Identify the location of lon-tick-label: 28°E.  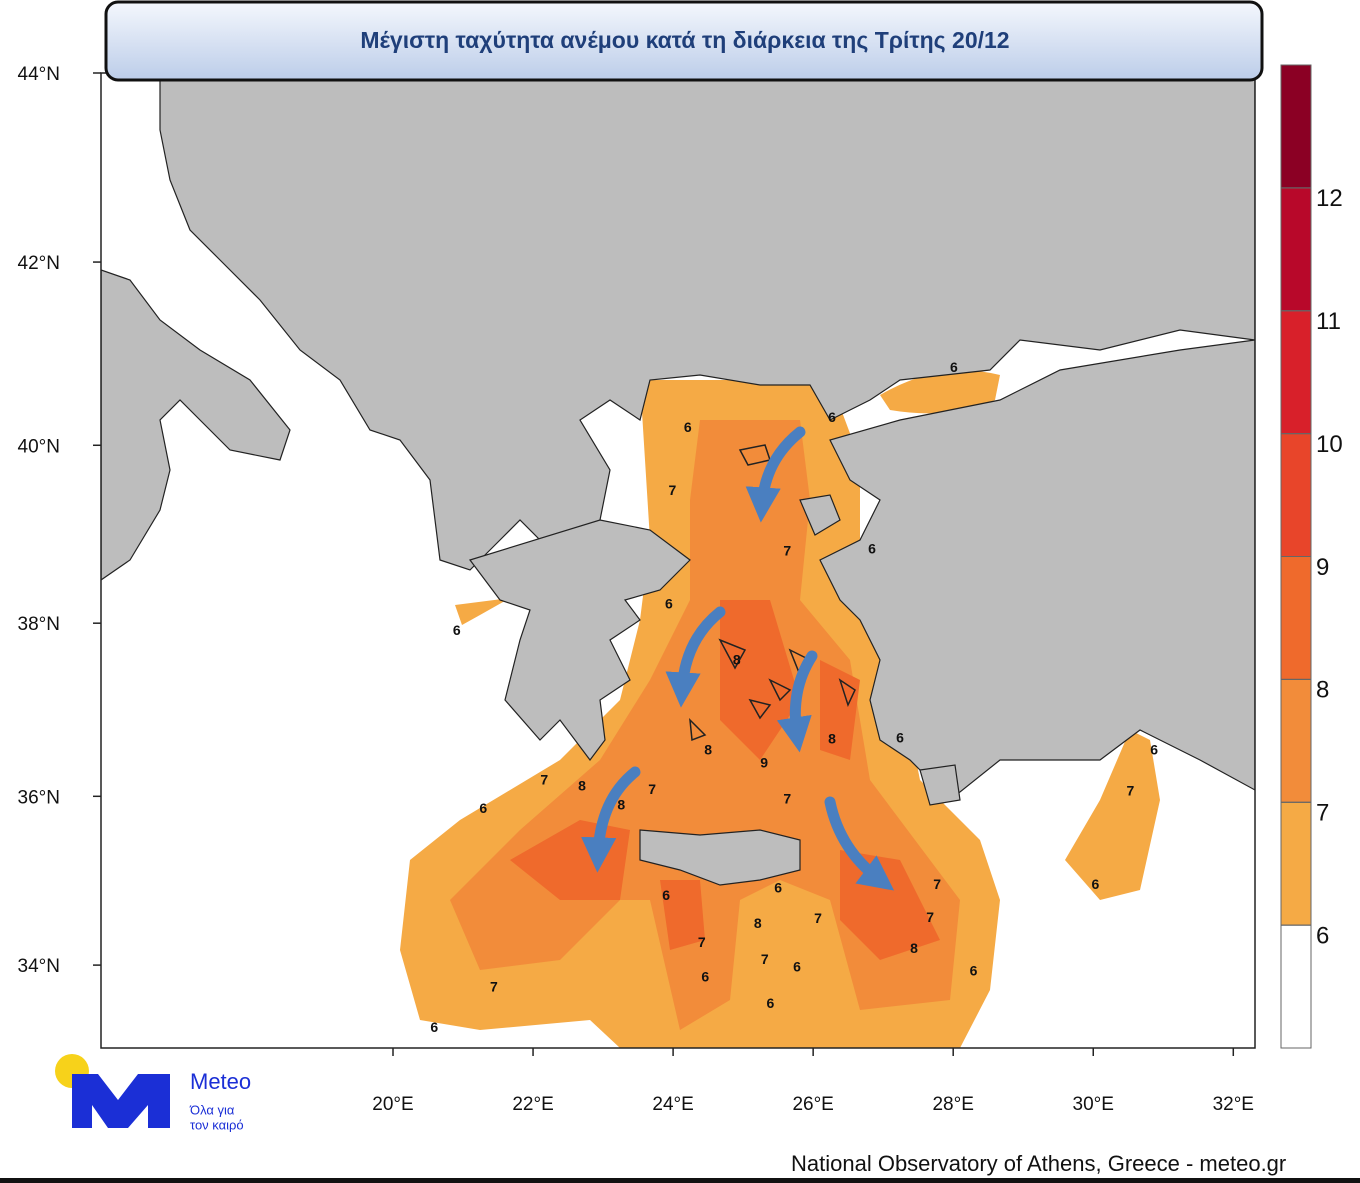
(952, 1104).